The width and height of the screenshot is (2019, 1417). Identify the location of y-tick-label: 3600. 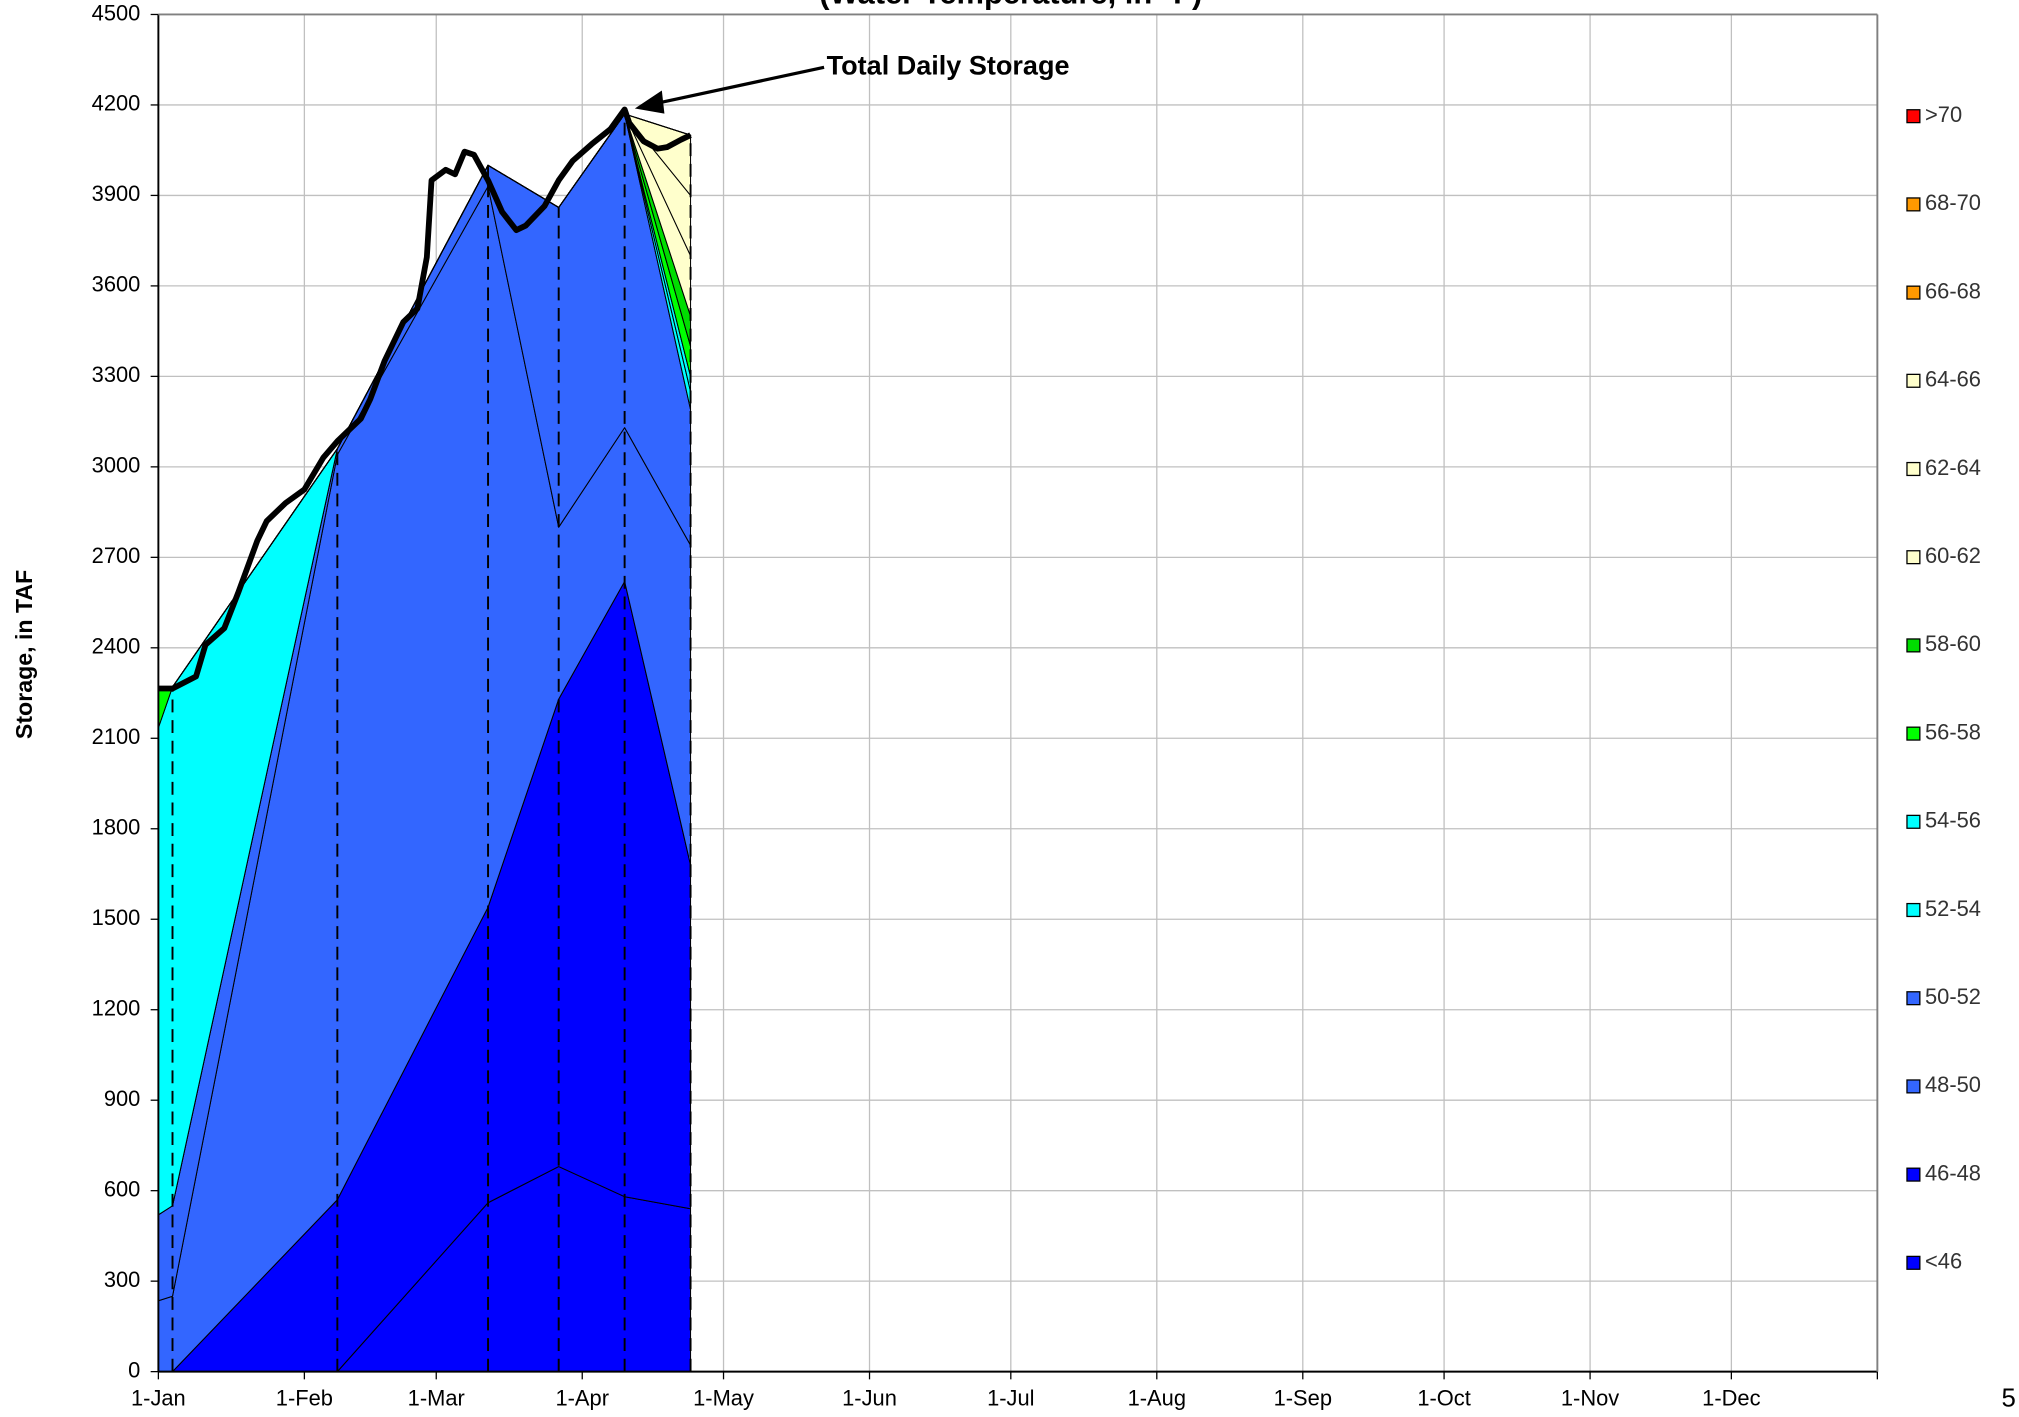
(116, 284).